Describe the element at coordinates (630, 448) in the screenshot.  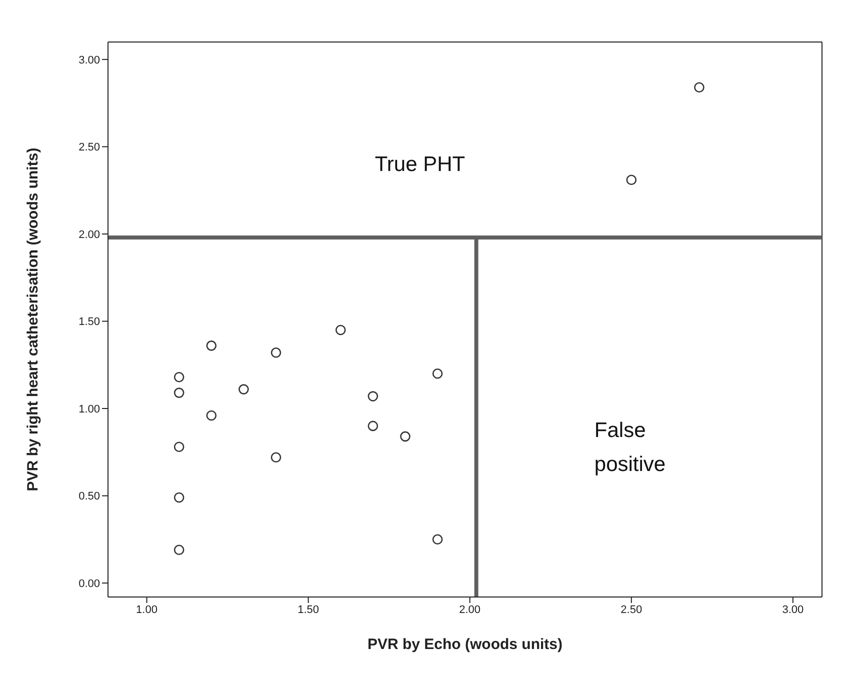
I see `annotation: False positive` at that location.